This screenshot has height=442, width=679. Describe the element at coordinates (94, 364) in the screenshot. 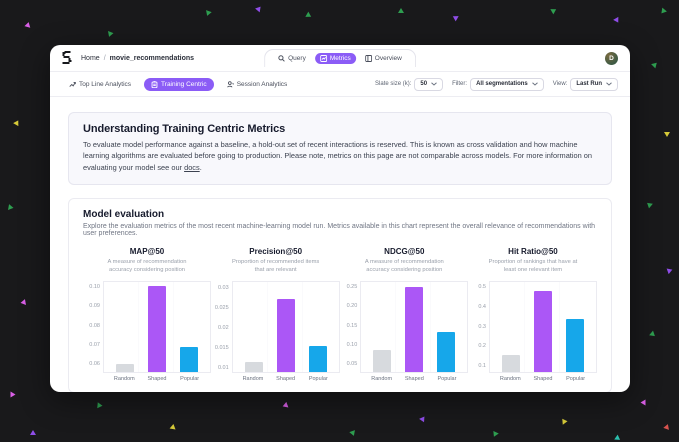

I see `y-axis-tick-label: 0.06` at that location.